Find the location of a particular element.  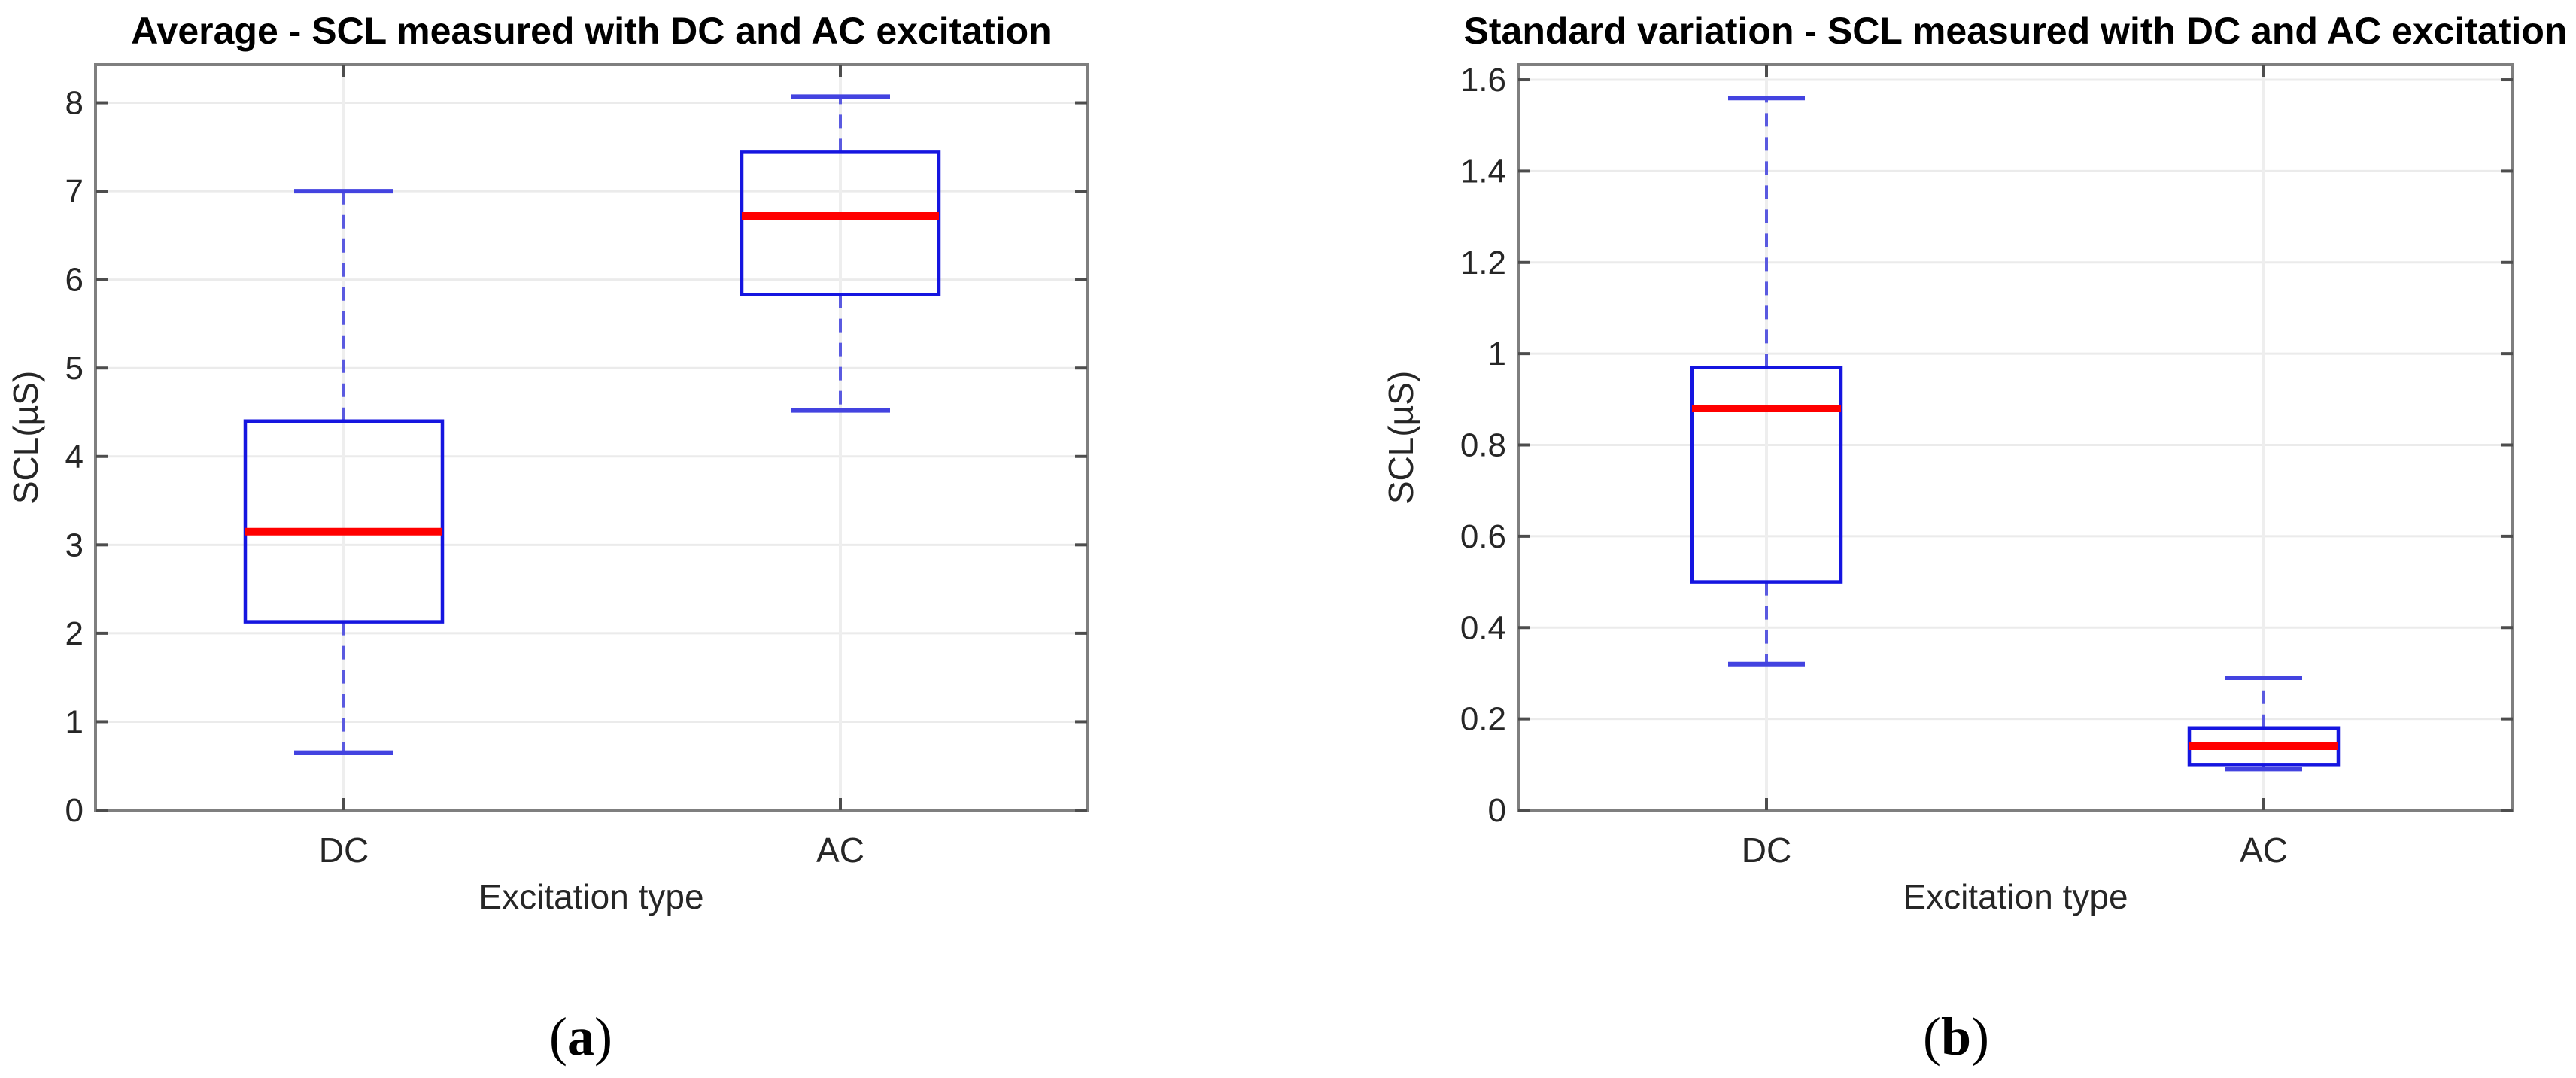

y-tick-label: 6 is located at coordinates (75, 280).